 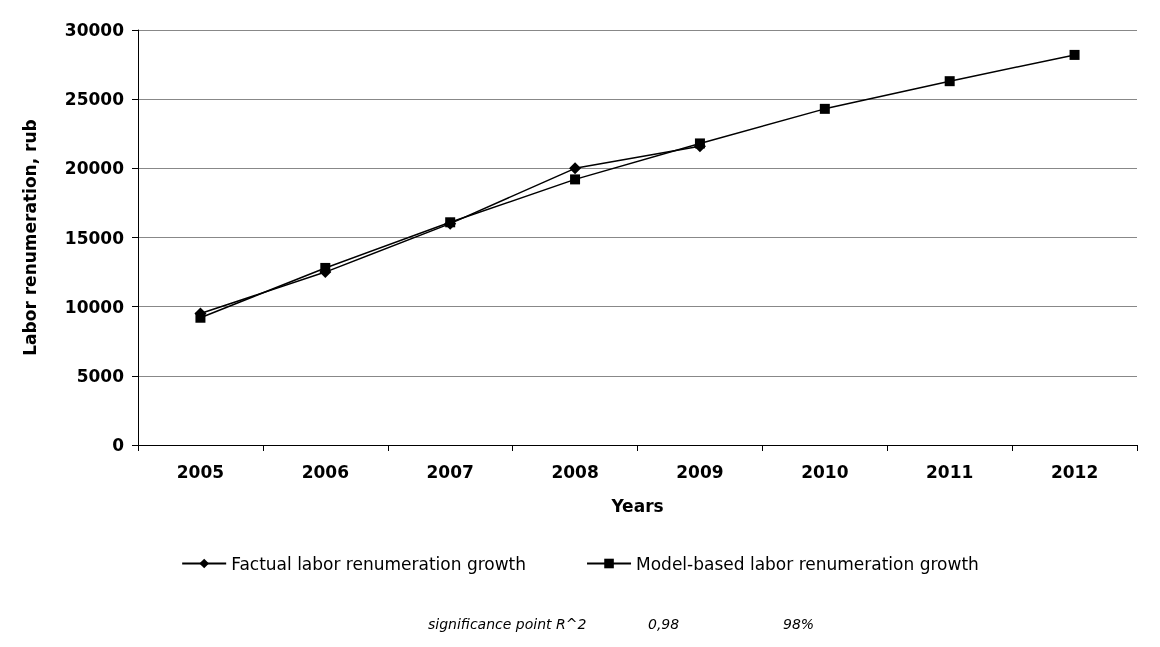 What do you see at coordinates (825, 471) in the screenshot?
I see `x-tick-label: 2010` at bounding box center [825, 471].